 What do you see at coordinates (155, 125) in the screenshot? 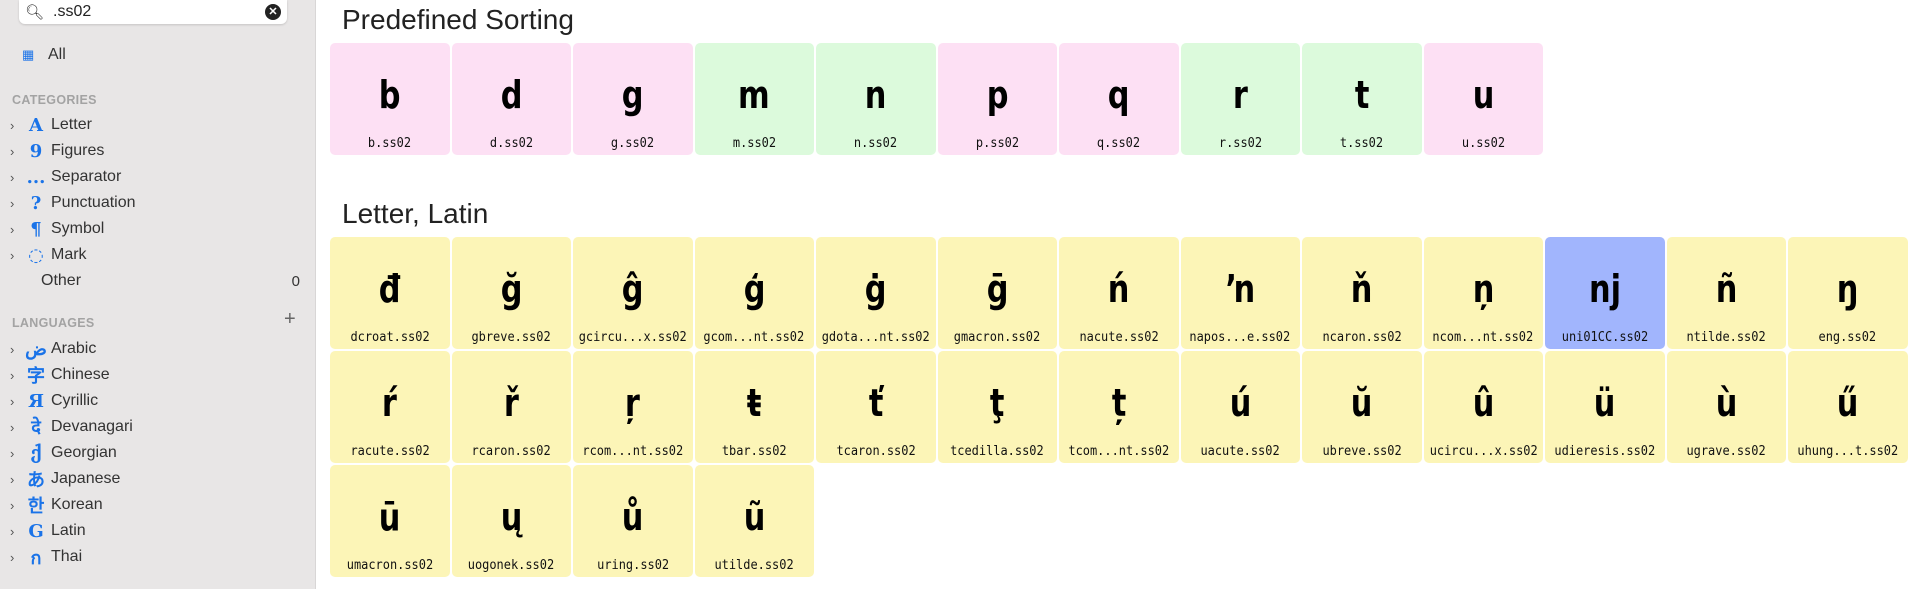
I see `sidebar-item-letter: › A Letter` at bounding box center [155, 125].